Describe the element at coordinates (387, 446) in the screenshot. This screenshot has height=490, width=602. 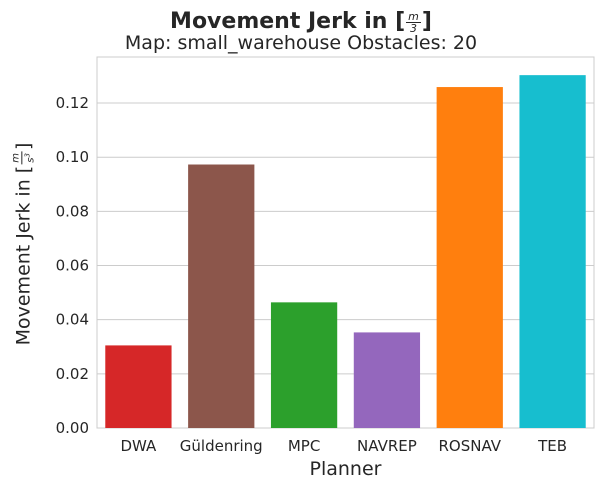
I see `x-tick-label: NAVREP` at that location.